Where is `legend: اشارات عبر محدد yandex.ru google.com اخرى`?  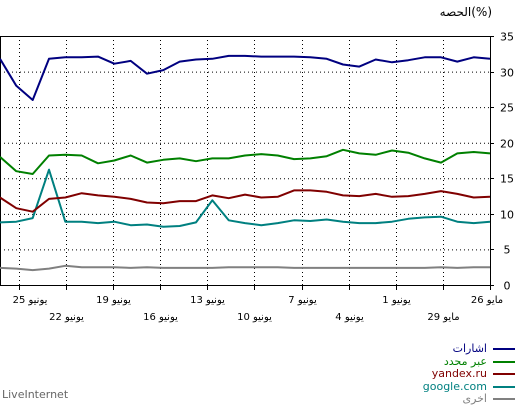 legend: اشارات عبر محدد yandex.ru google.com اخرى is located at coordinates (452, 374).